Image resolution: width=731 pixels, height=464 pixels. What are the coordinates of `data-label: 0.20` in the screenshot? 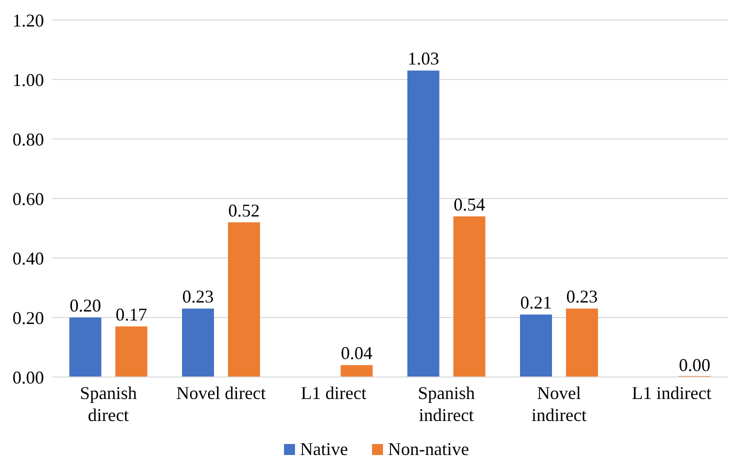 It's located at (86, 306).